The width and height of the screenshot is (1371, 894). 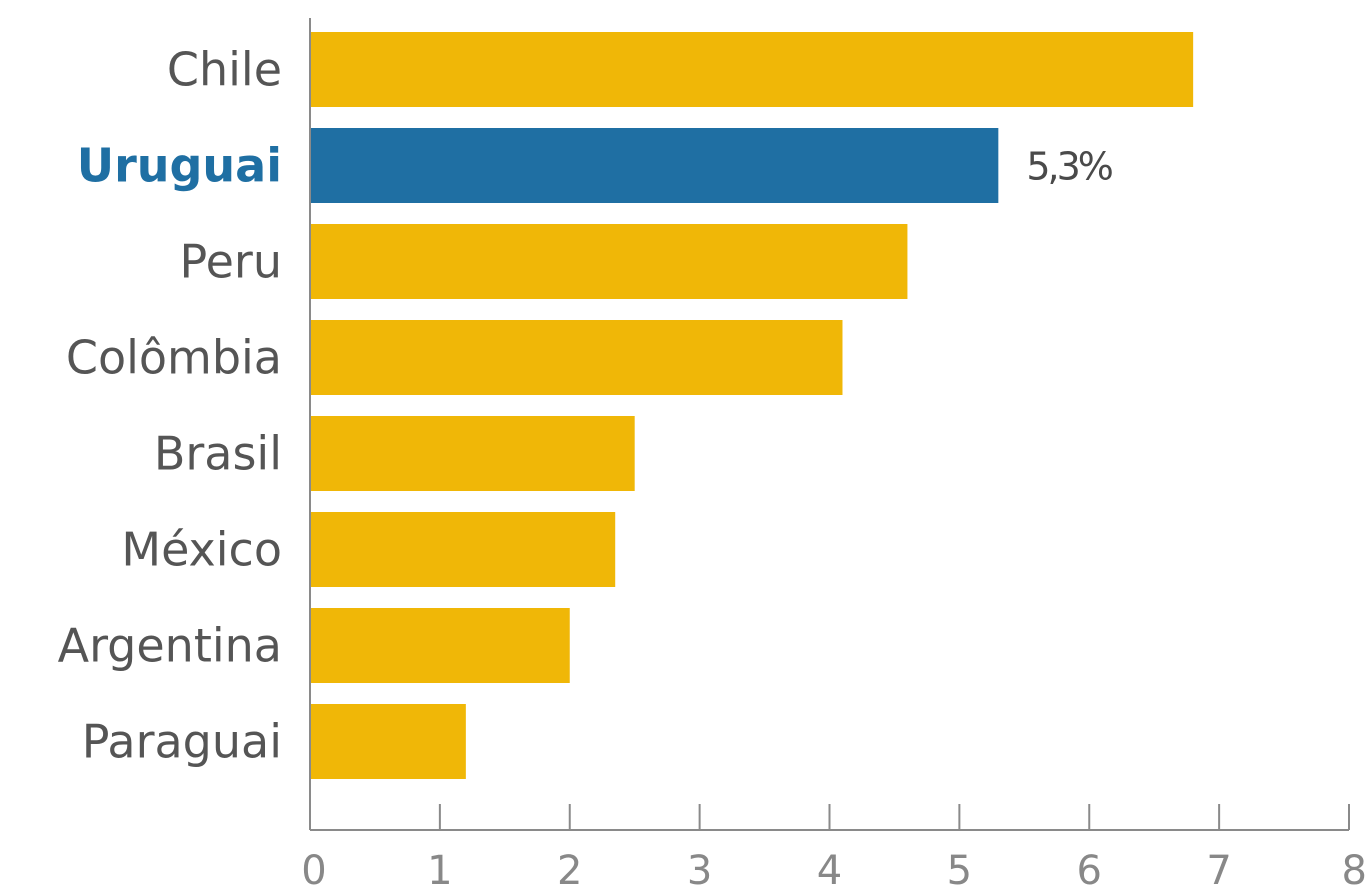 What do you see at coordinates (463, 549) in the screenshot?
I see `bar-mexico` at bounding box center [463, 549].